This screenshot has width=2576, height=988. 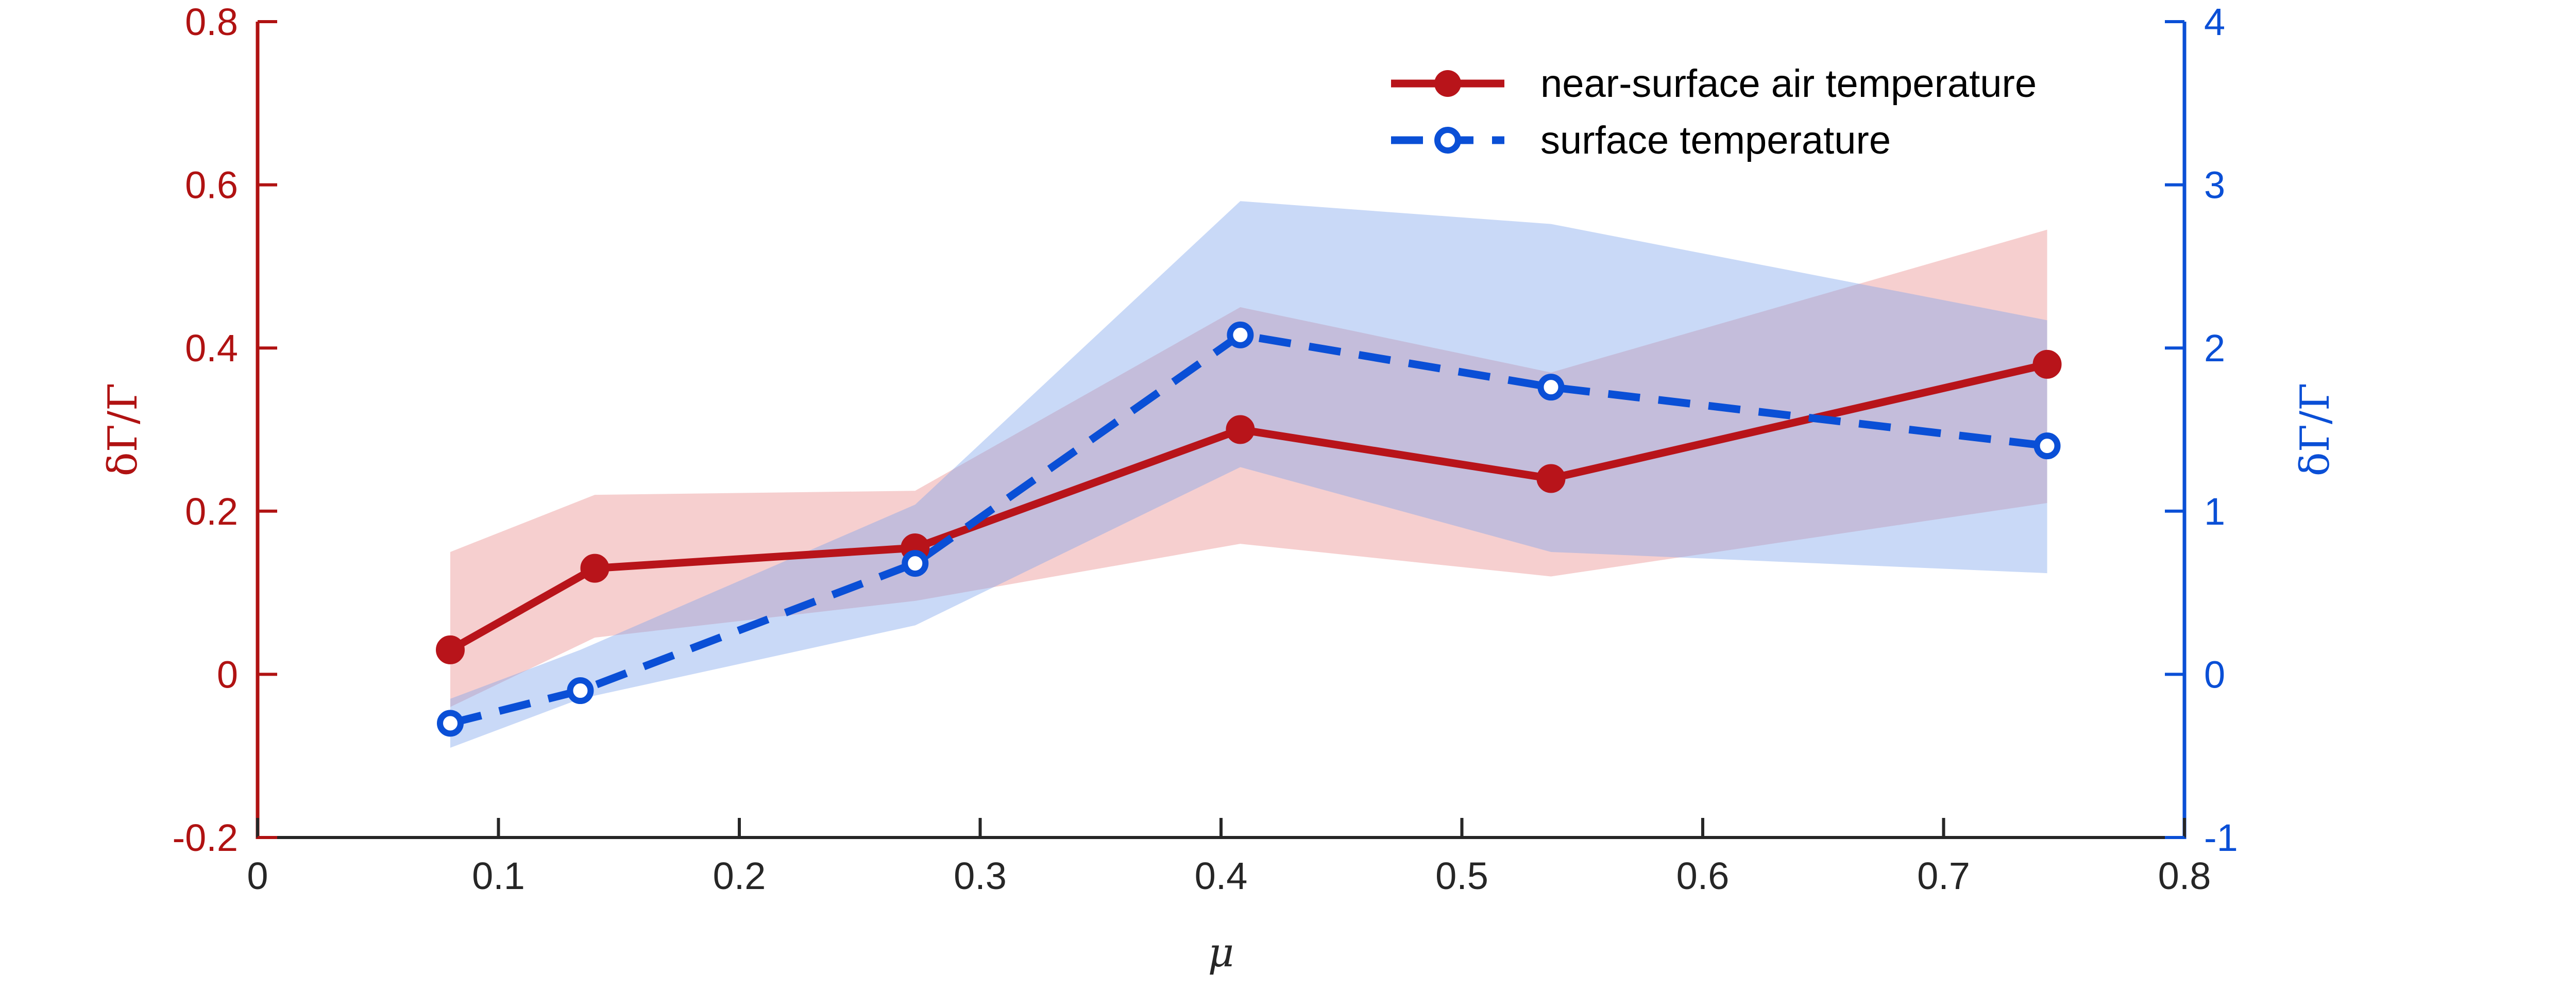 What do you see at coordinates (212, 348) in the screenshot?
I see `left-y-tick-label: 0.4` at bounding box center [212, 348].